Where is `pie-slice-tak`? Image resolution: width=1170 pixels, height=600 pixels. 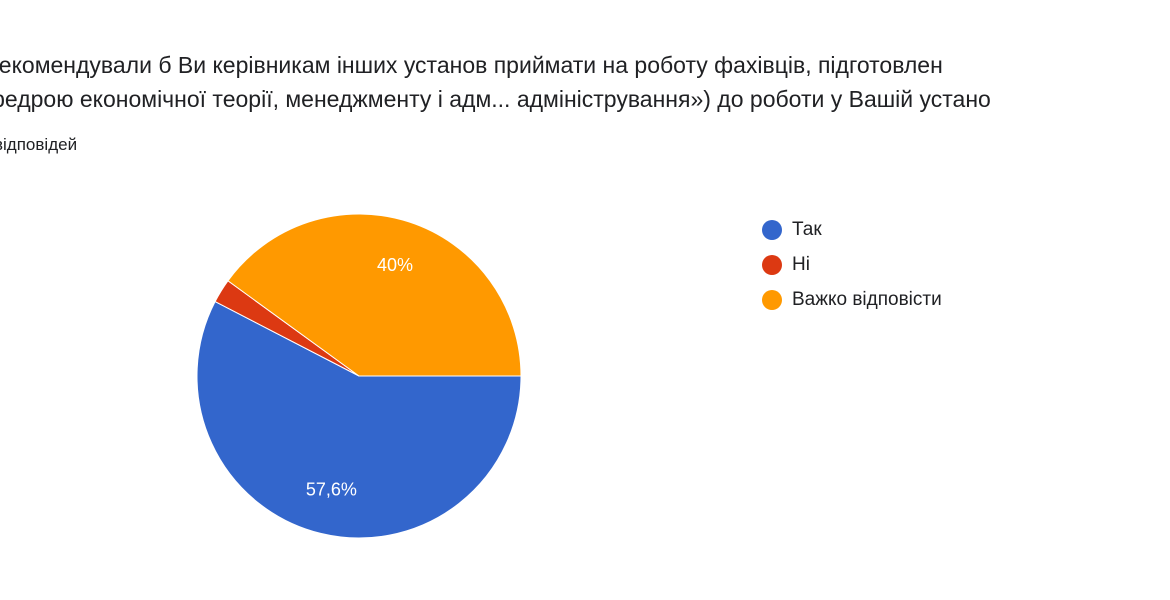
pie-slice-tak is located at coordinates (359, 419).